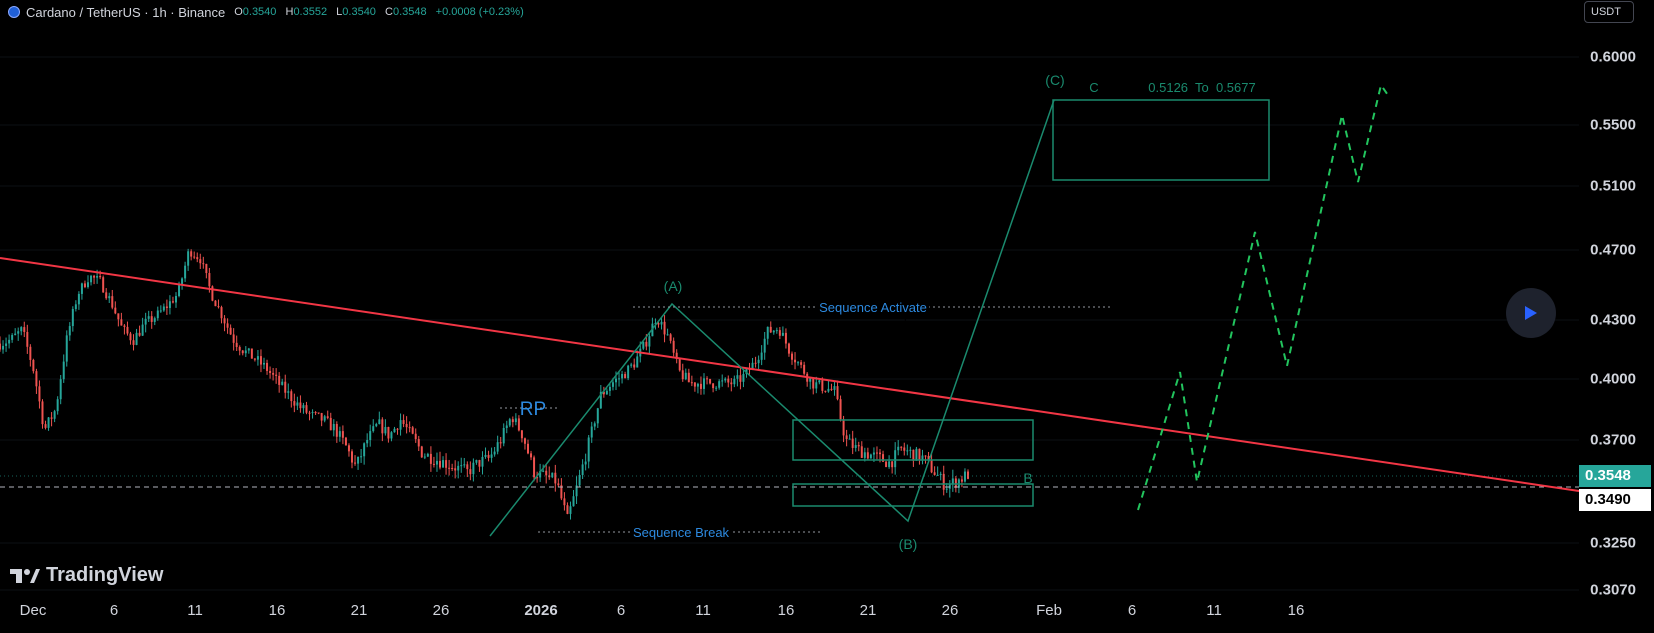  I want to click on symbol-title: Cardano / TetherUS · 1h · Binance, so click(126, 12).